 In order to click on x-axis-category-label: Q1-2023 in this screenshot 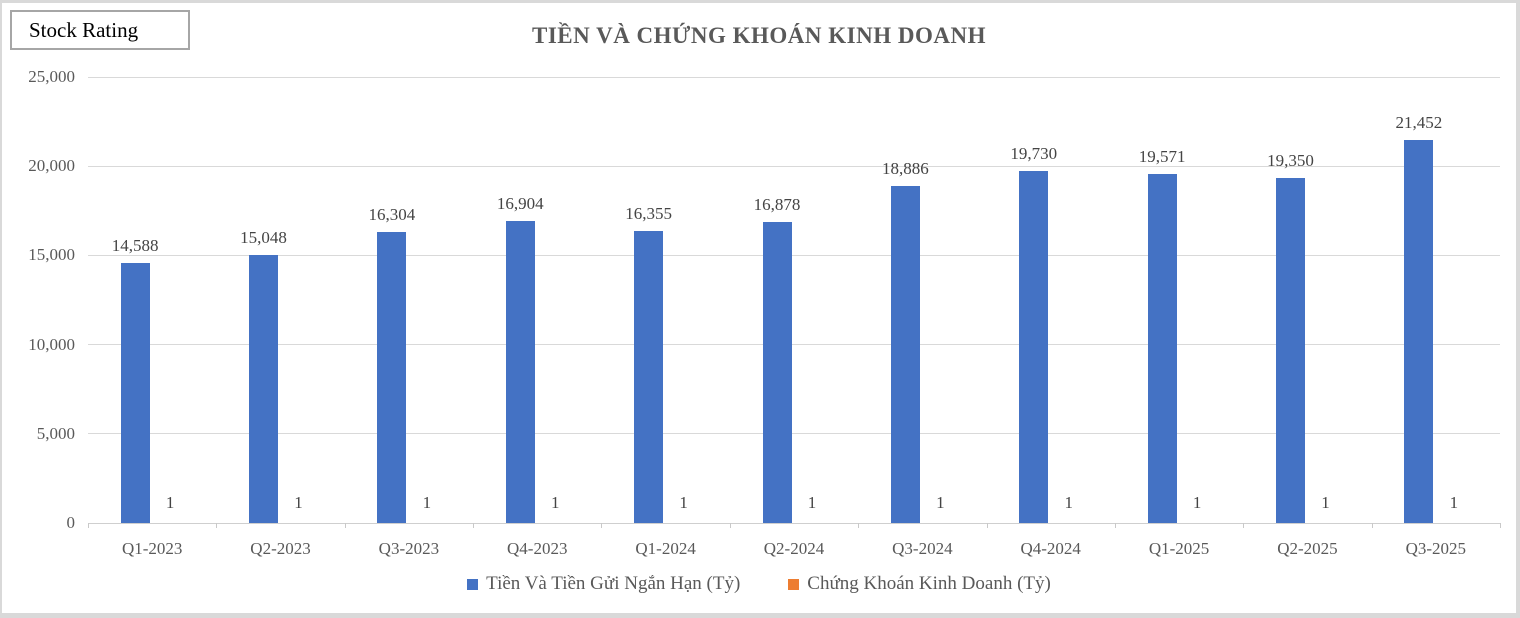, I will do `click(152, 548)`.